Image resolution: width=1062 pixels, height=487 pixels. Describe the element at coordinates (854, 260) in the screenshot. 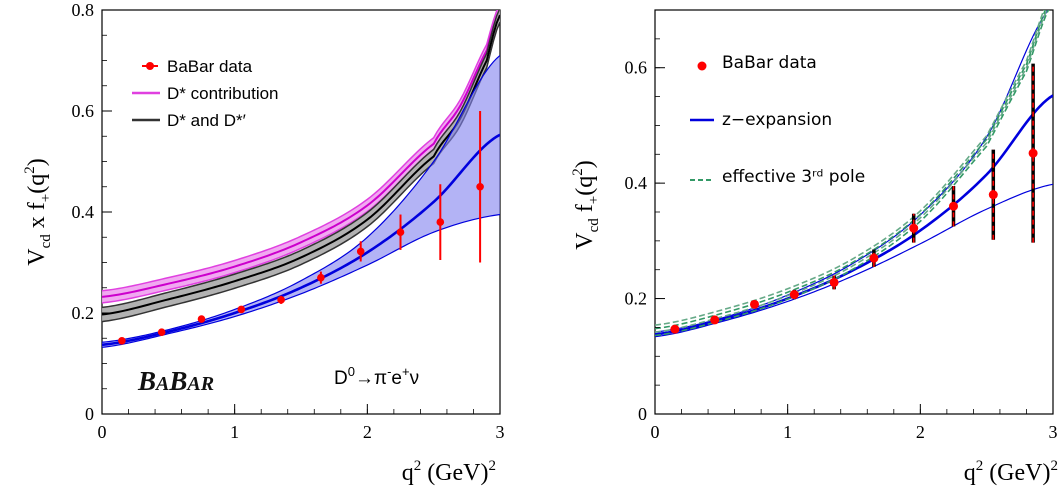

I see `right-fit-lower` at that location.